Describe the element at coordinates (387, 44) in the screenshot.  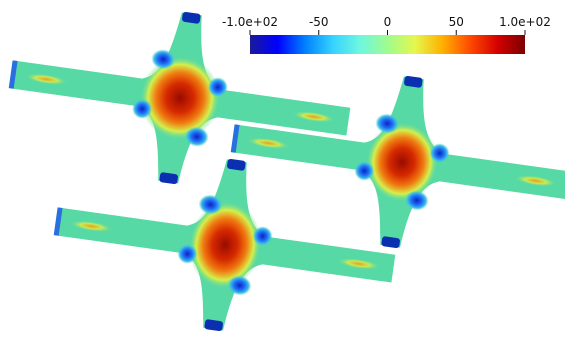
I see `colorbar-scale` at that location.